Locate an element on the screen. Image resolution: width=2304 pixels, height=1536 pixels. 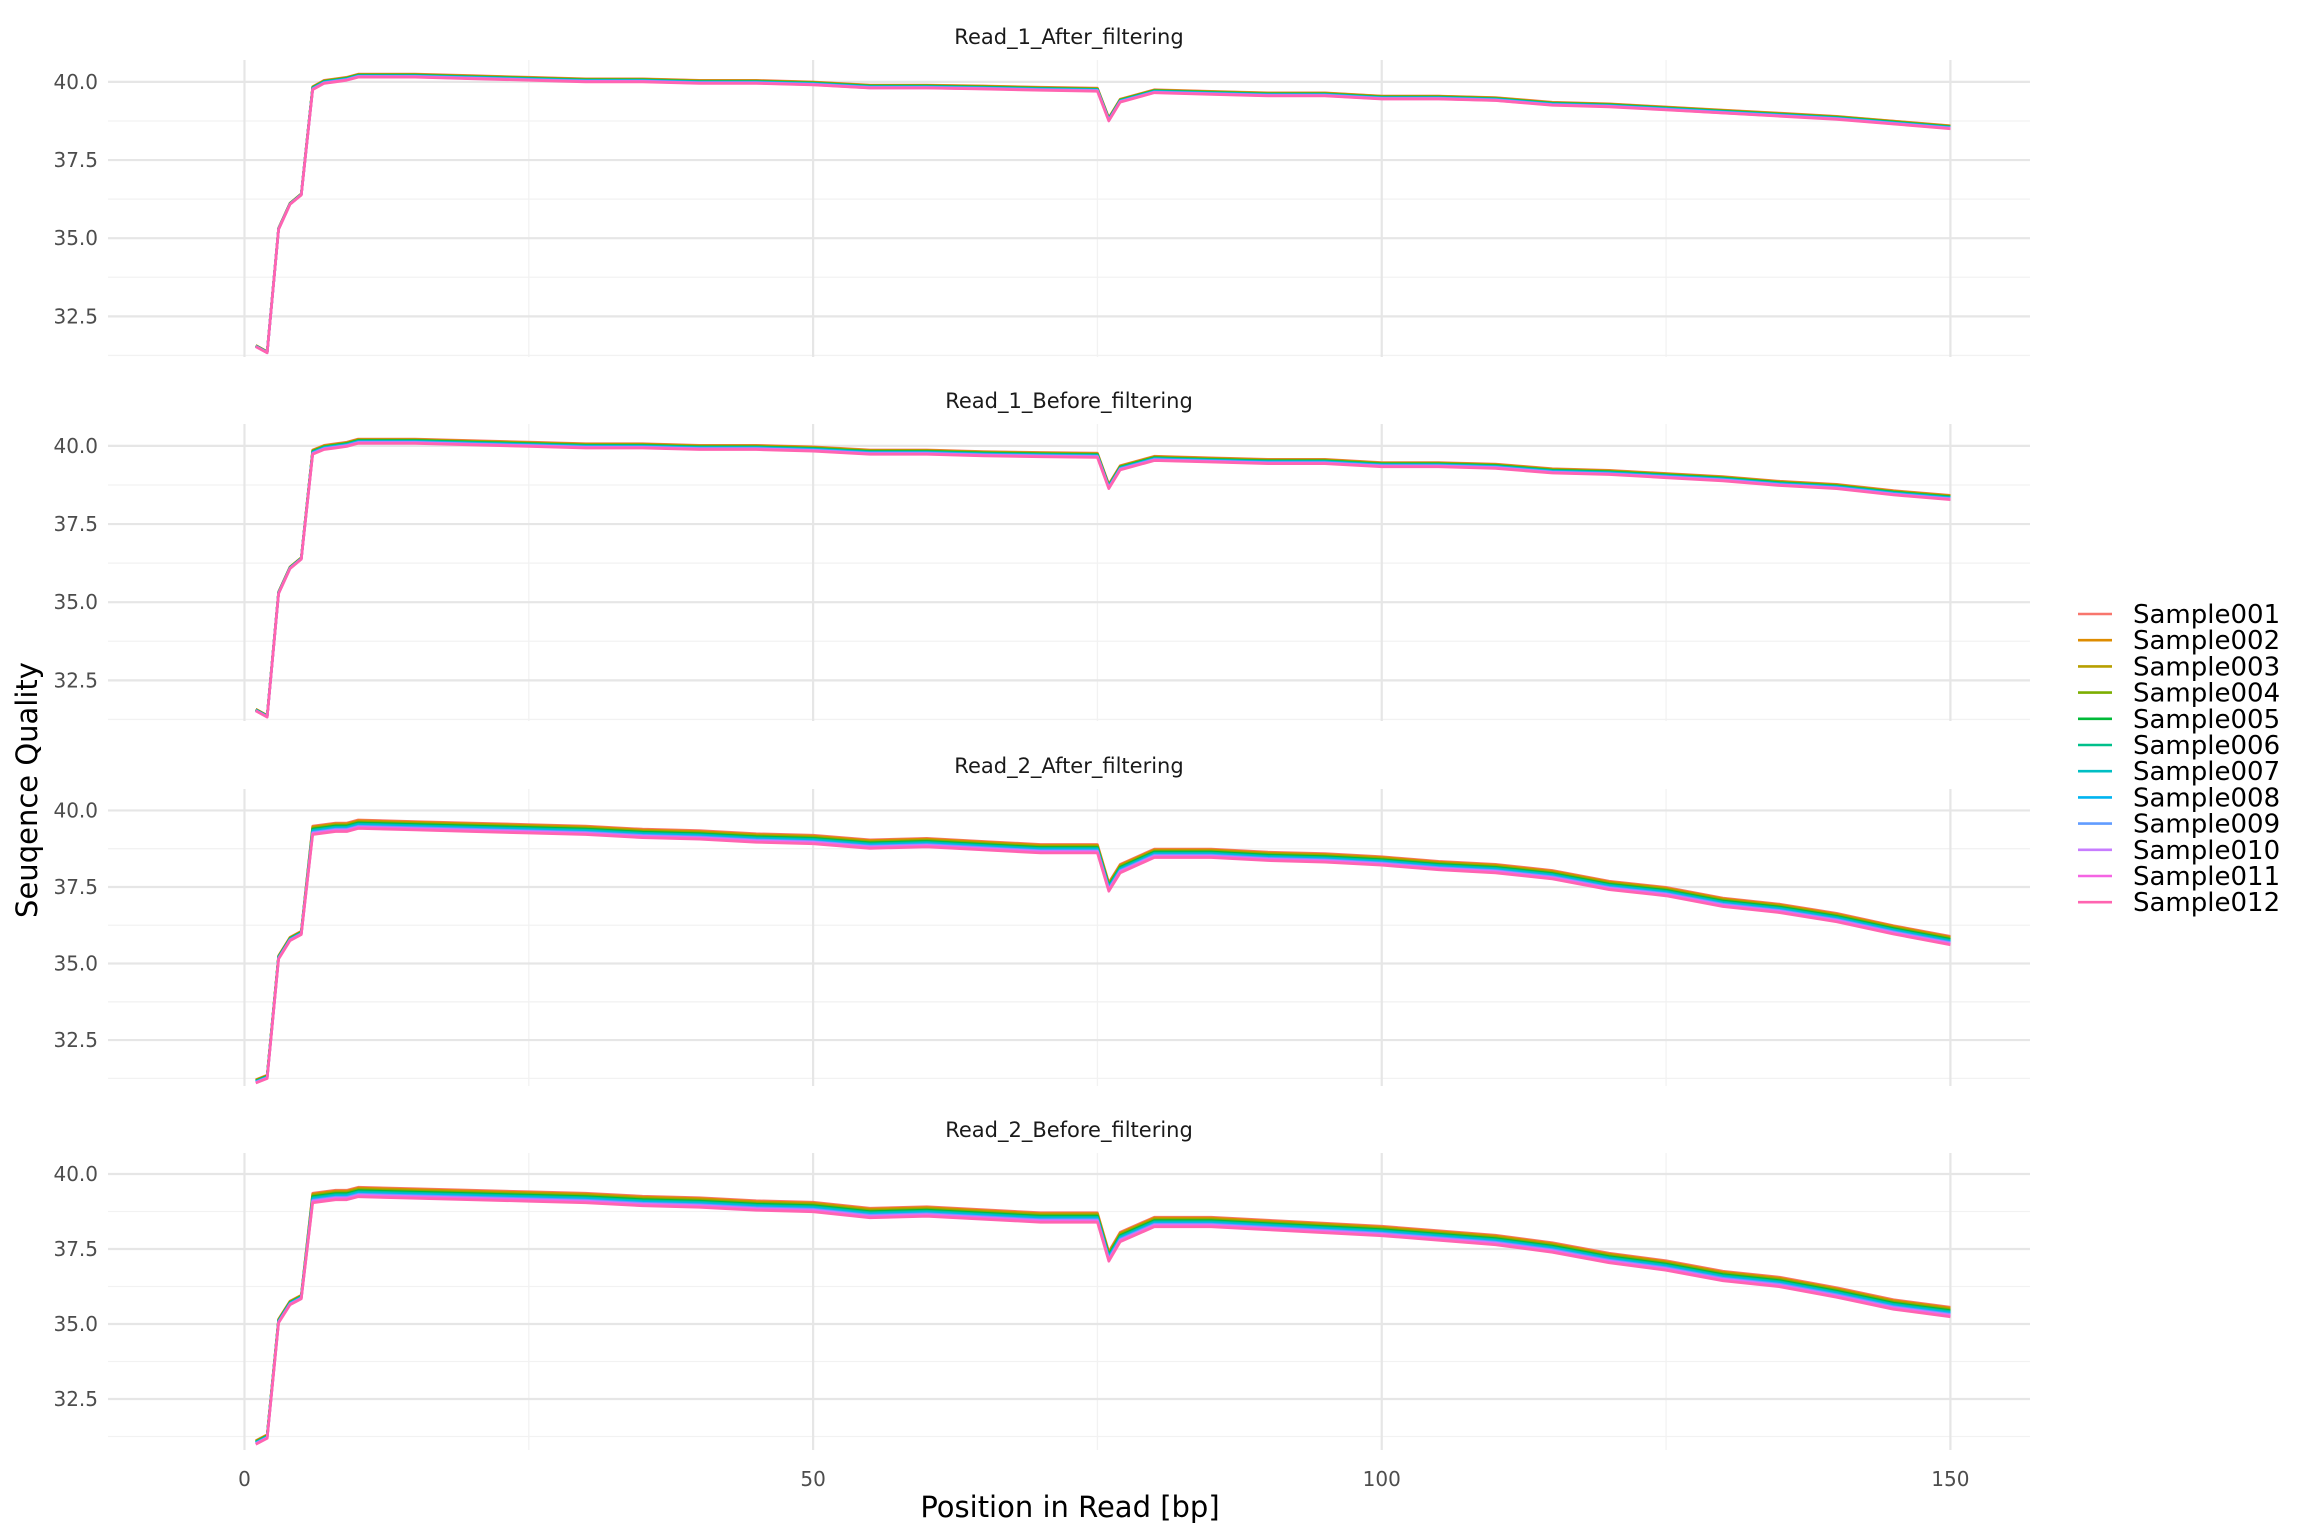
y-axis-title: Seuqence Quality is located at coordinates (27, 790).